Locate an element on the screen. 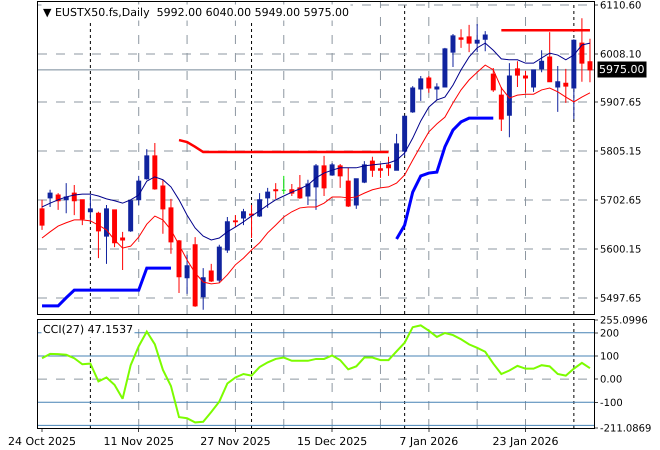  x-tick-label: 15 Dec 2025 is located at coordinates (332, 441).